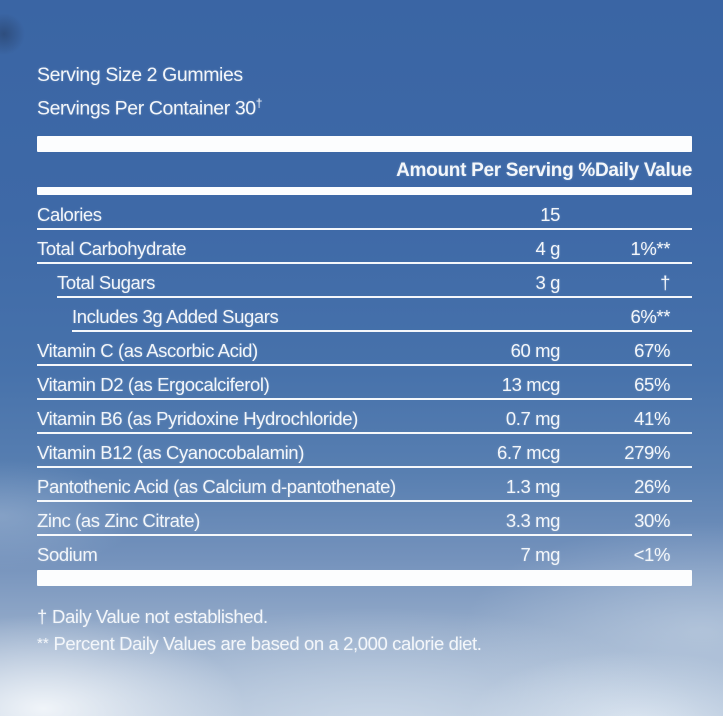 This screenshot has height=716, width=723. What do you see at coordinates (364, 247) in the screenshot?
I see `table-row: Total Carbohydrate 4 g 1%**` at bounding box center [364, 247].